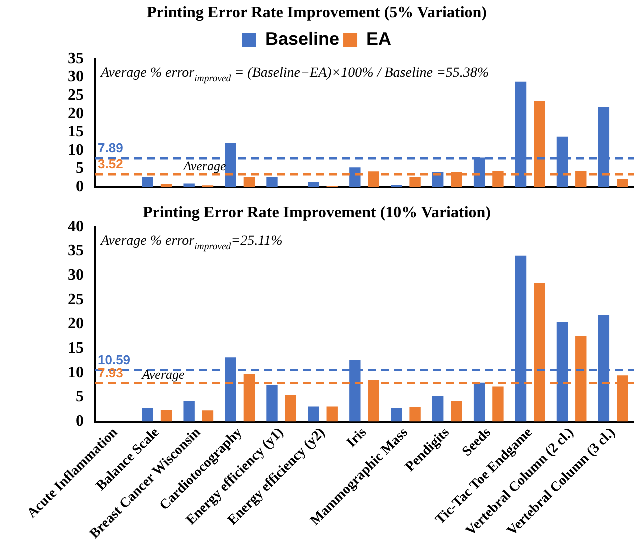 The image size is (642, 546). I want to click on ref-line-label: 7.89, so click(111, 148).